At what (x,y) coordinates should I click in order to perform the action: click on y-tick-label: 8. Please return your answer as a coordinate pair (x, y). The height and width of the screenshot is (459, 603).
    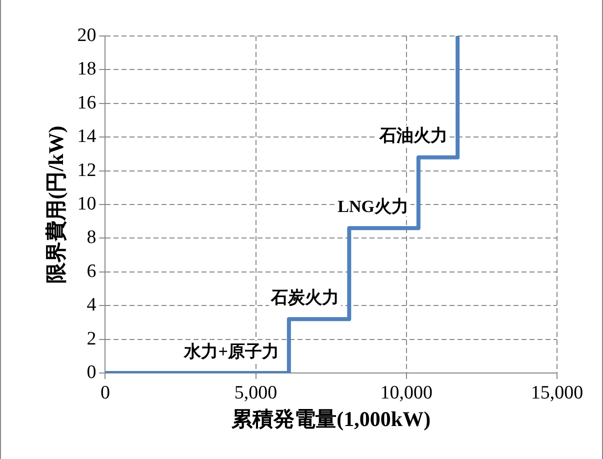
    Looking at the image, I should click on (91, 237).